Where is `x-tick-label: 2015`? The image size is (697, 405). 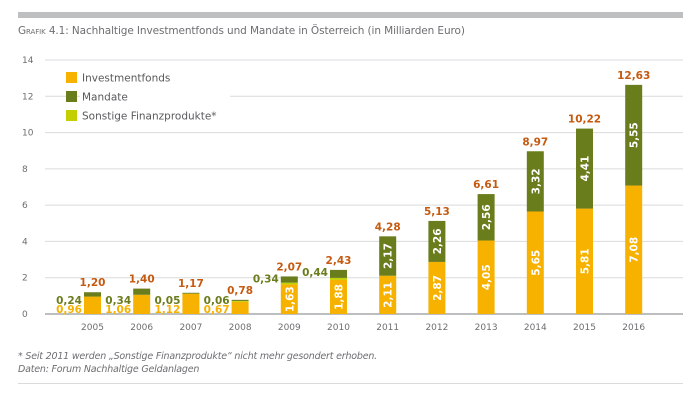
x-tick-label: 2015 is located at coordinates (584, 328).